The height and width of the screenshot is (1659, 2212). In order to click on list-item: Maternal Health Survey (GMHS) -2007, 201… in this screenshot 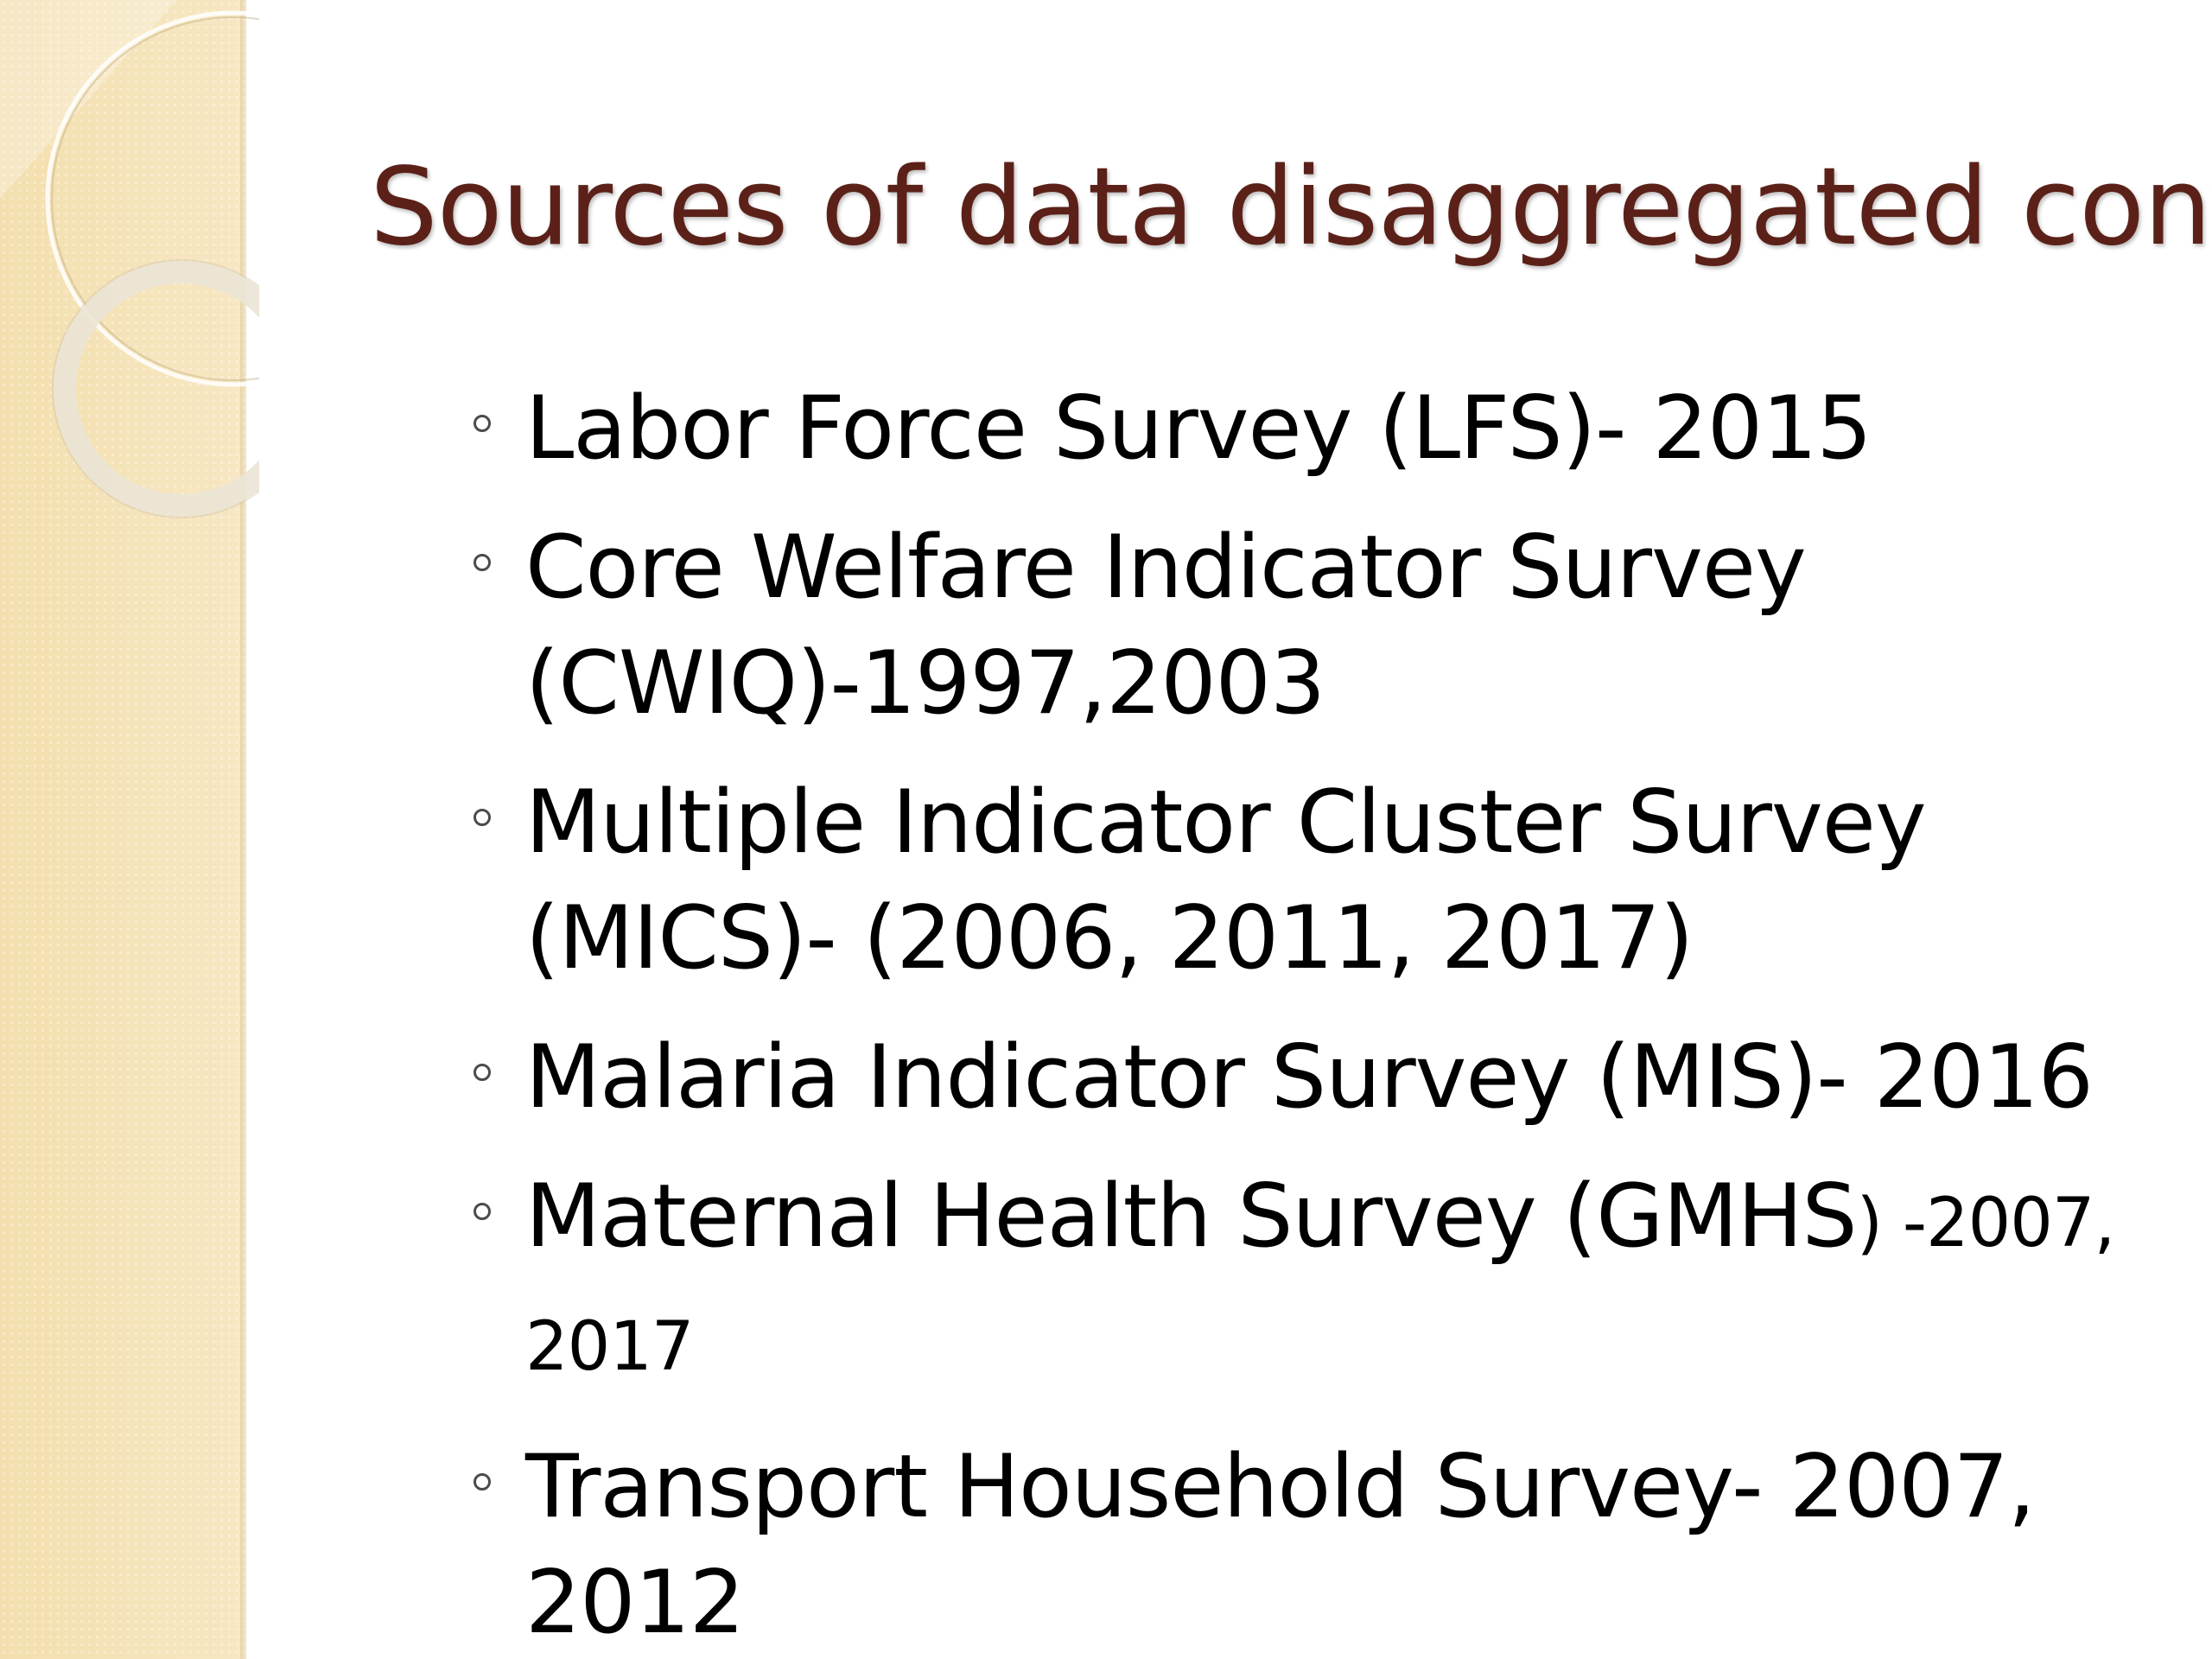, I will do `click(1326, 1281)`.